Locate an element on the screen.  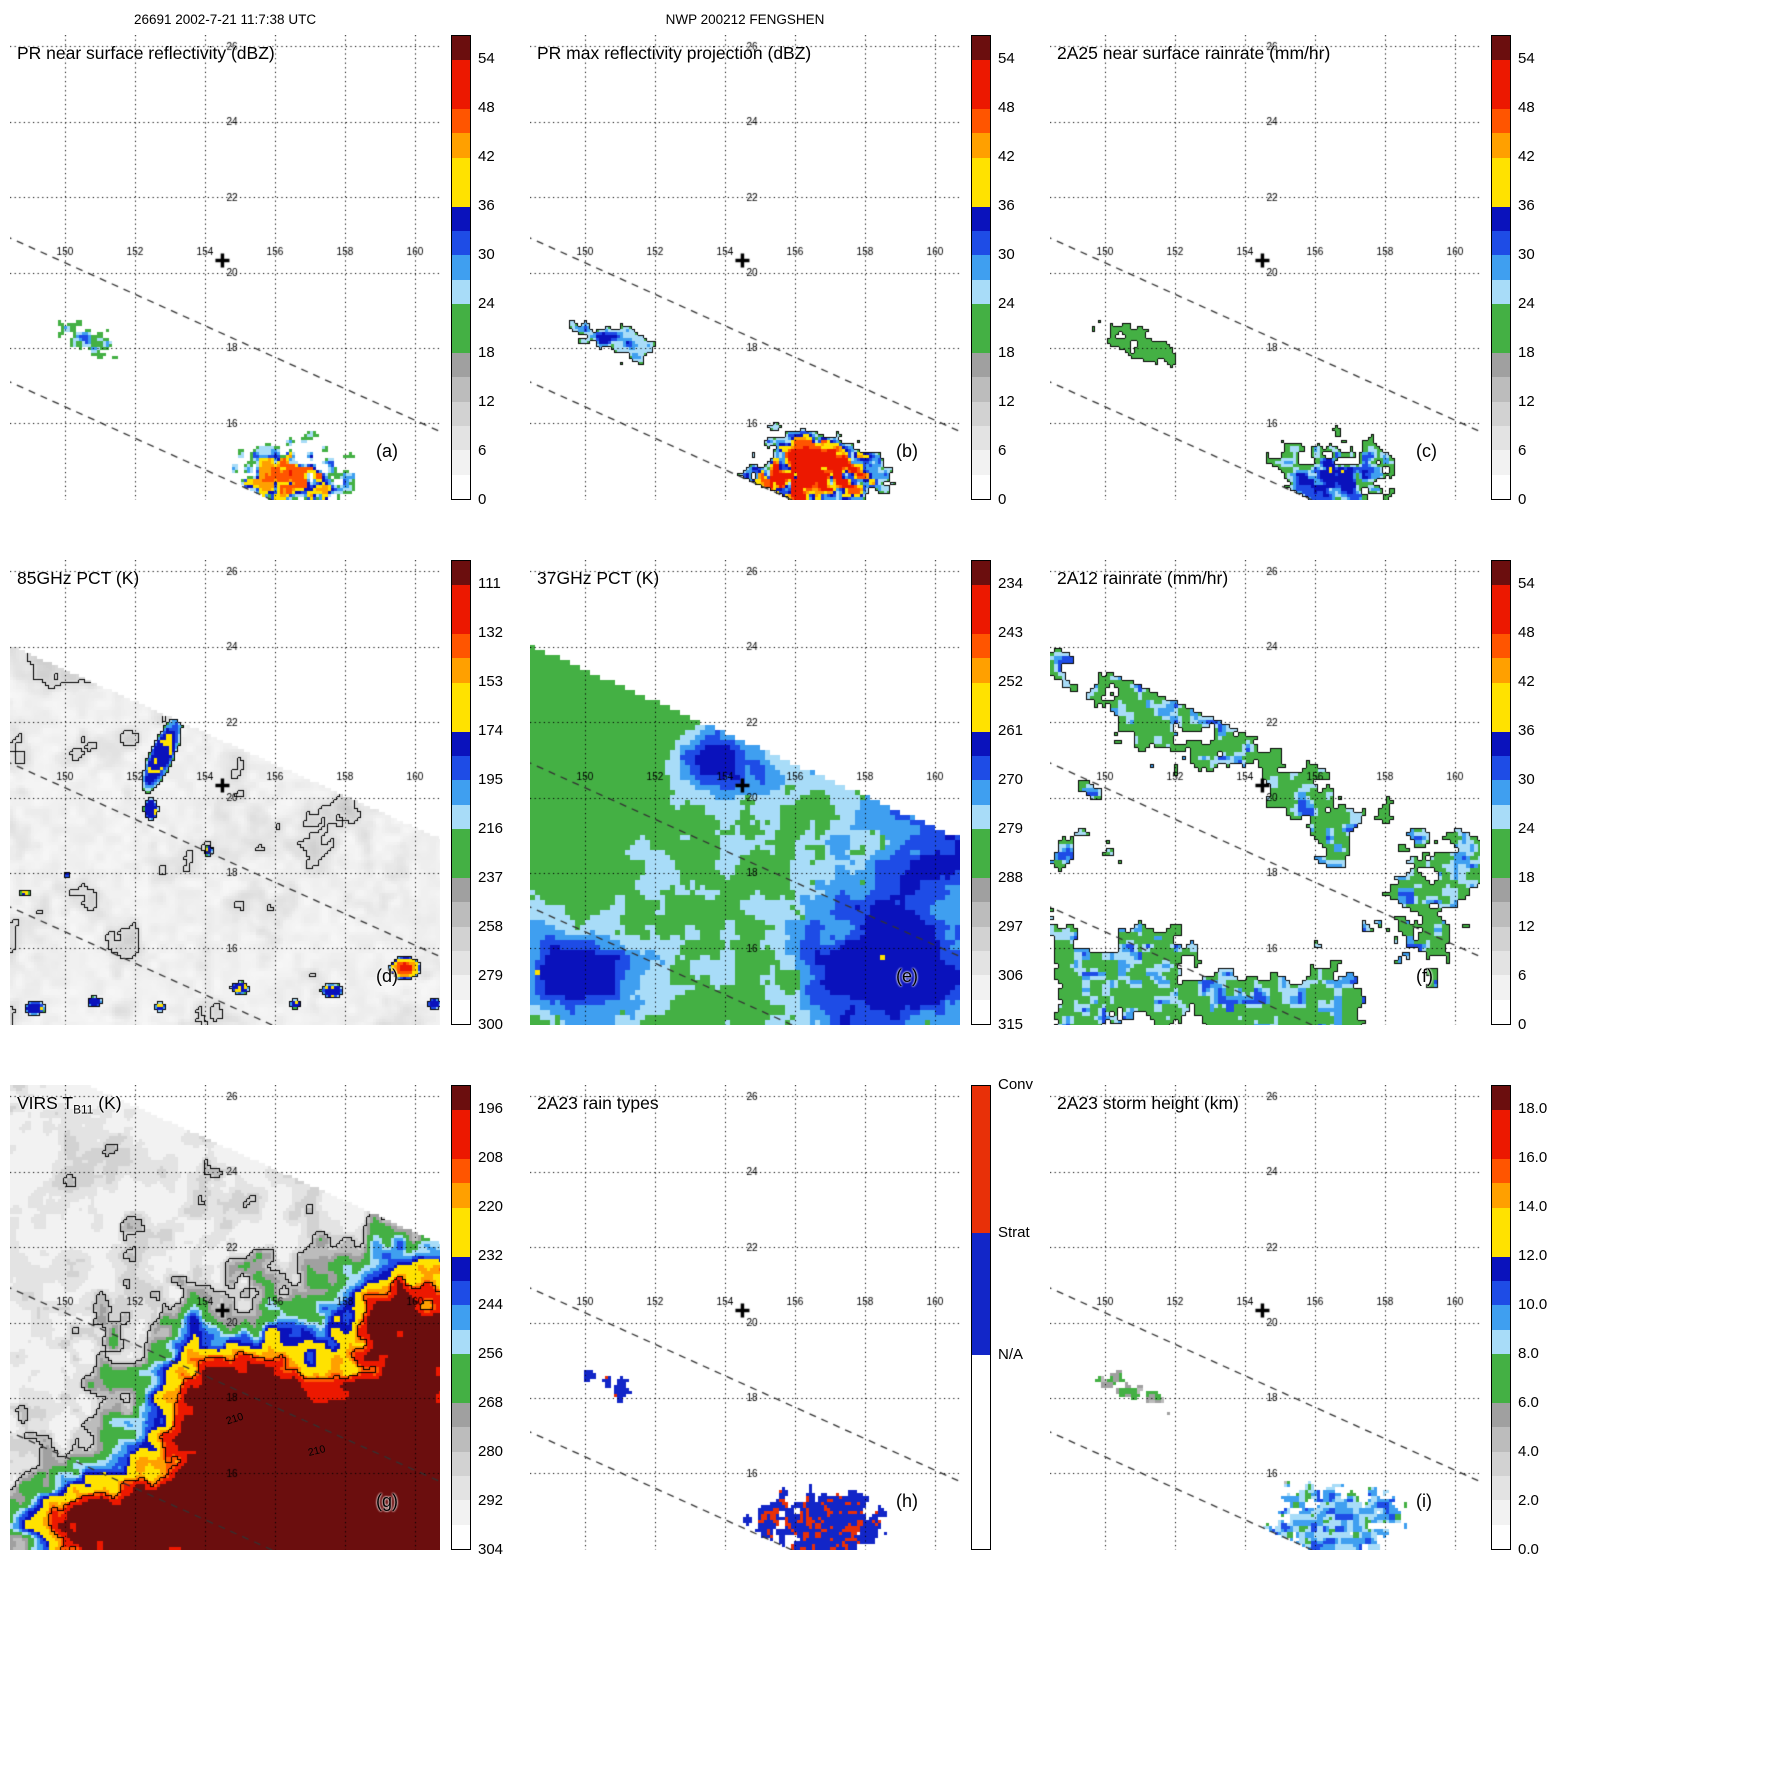
colorbar-label: 270 is located at coordinates (1011, 780).